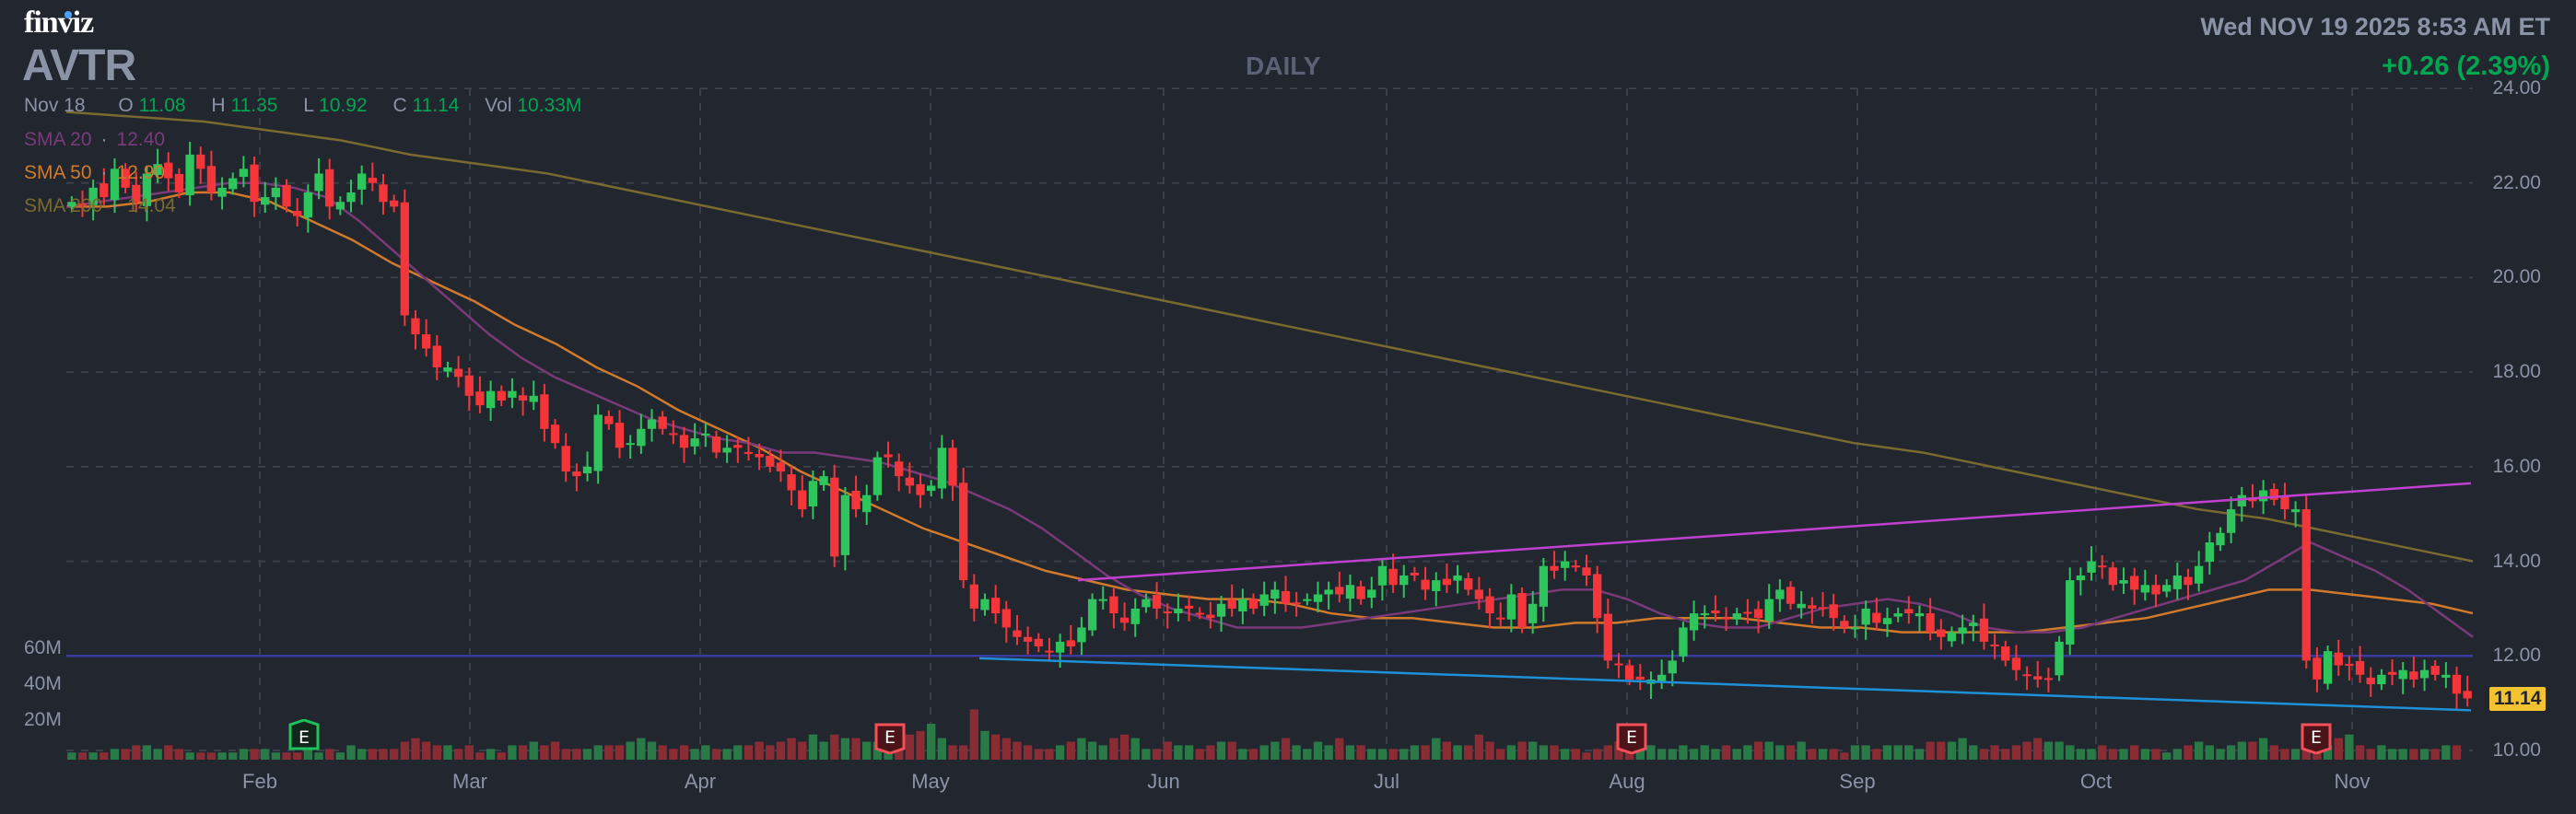 The height and width of the screenshot is (814, 2576). I want to click on sma50-legend: SMA 50 · 12.90, so click(95, 172).